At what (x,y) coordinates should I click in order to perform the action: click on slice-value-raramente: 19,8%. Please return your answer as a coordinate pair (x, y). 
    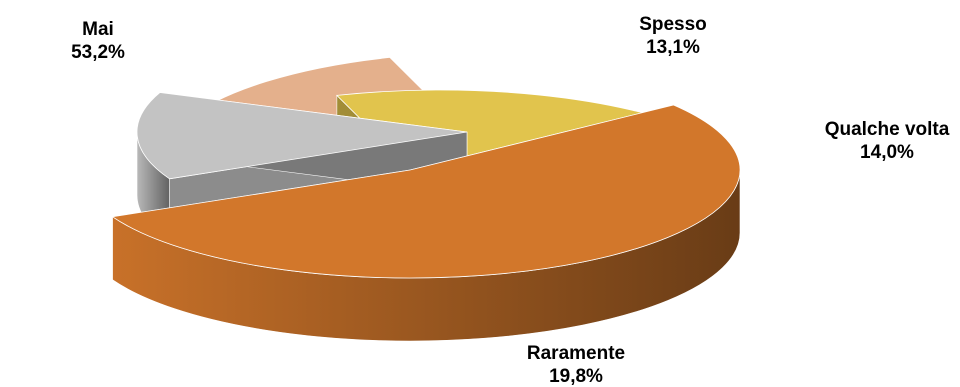
    Looking at the image, I should click on (576, 376).